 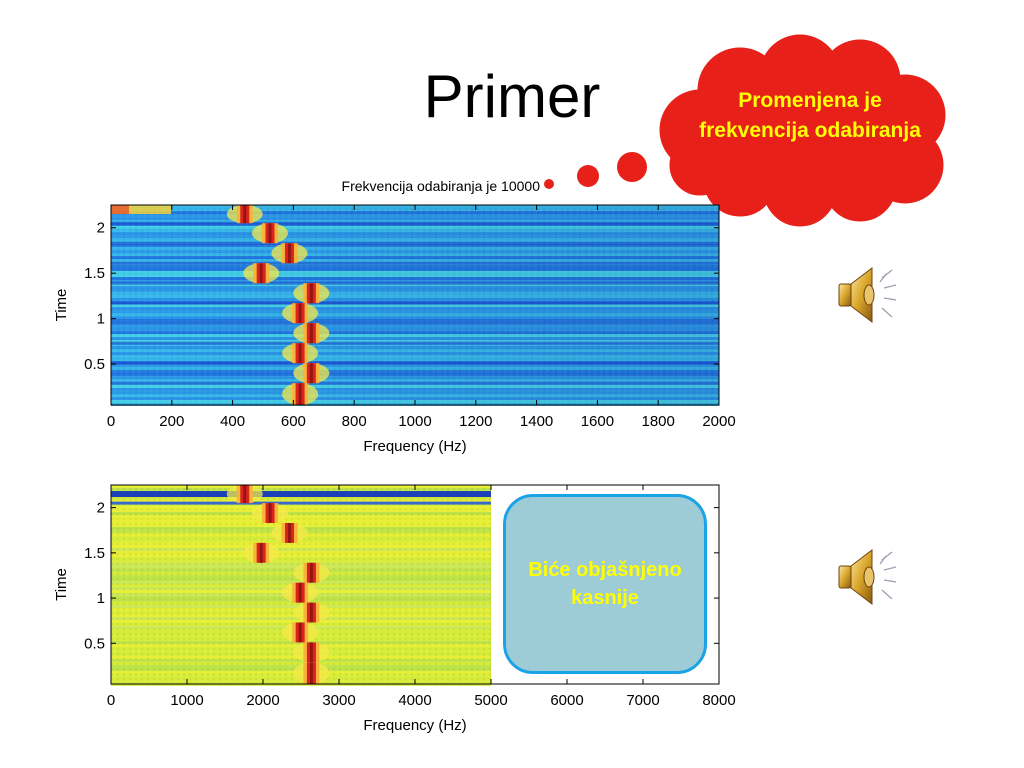 I want to click on x-tick-label: 1200, so click(x=475, y=421).